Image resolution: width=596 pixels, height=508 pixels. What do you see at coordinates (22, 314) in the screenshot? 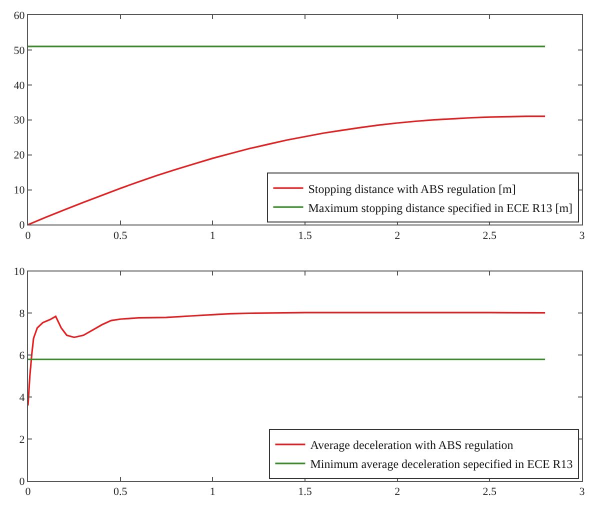
I see `y-tick-label: 8` at bounding box center [22, 314].